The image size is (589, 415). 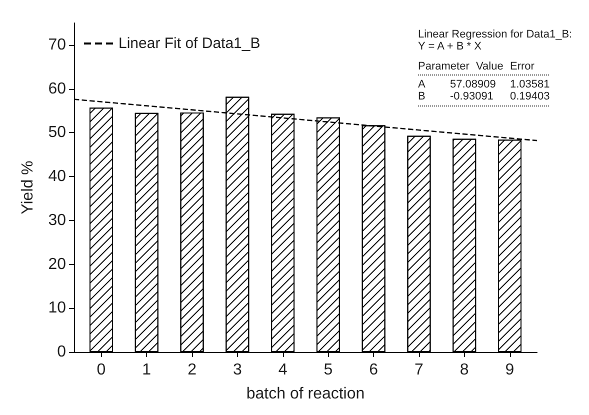 What do you see at coordinates (305, 394) in the screenshot?
I see `x-axis-title: batch of reaction` at bounding box center [305, 394].